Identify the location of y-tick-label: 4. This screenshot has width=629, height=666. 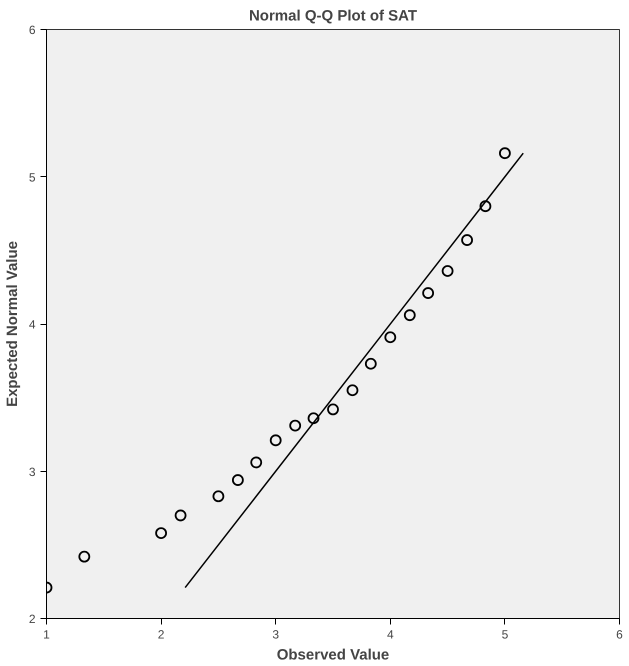
(32, 325).